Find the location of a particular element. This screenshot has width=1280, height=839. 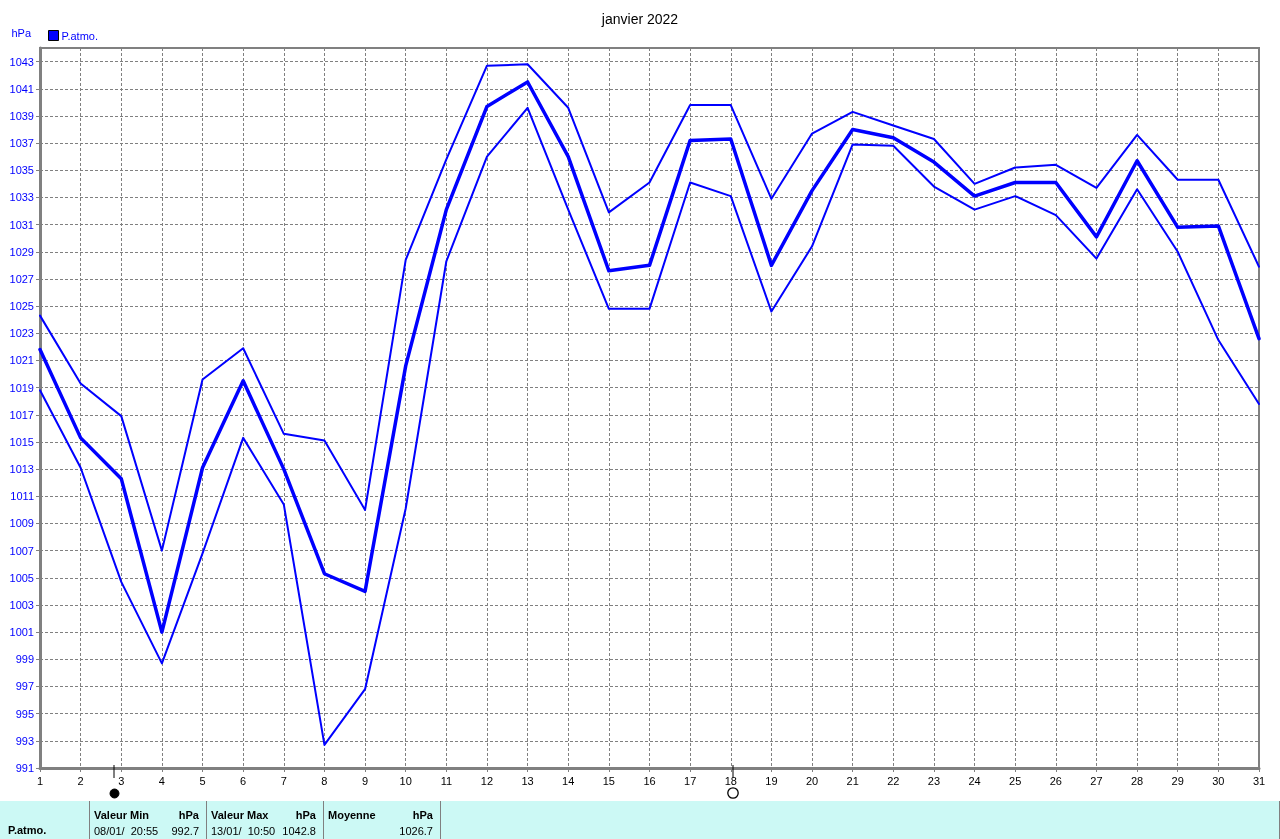

x-tick-label: 31 is located at coordinates (1259, 780).